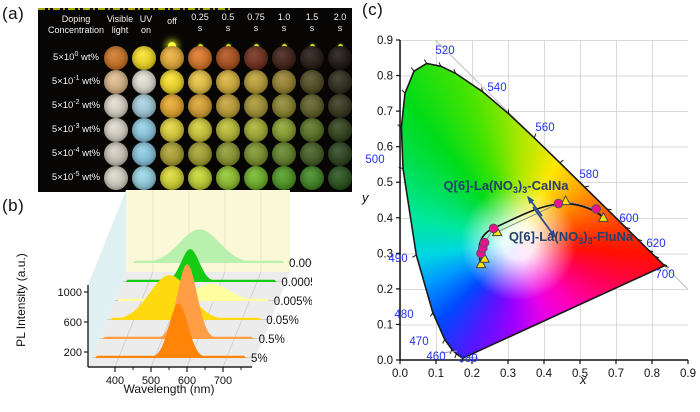  I want to click on c-y-tick-label: 0.1, so click(385, 325).